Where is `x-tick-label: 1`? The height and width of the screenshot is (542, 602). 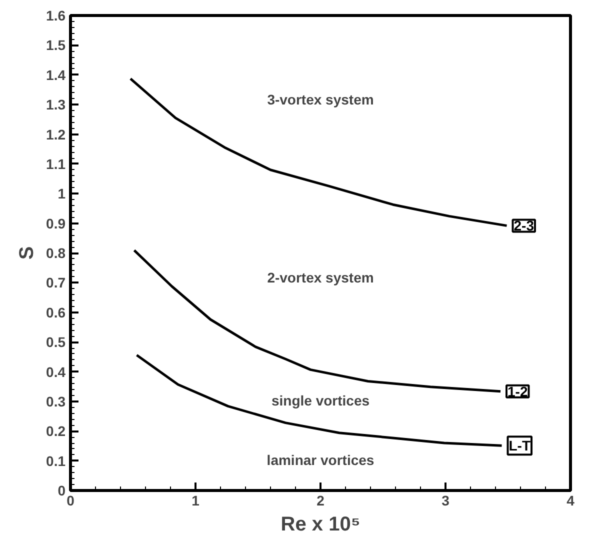 x-tick-label: 1 is located at coordinates (196, 500).